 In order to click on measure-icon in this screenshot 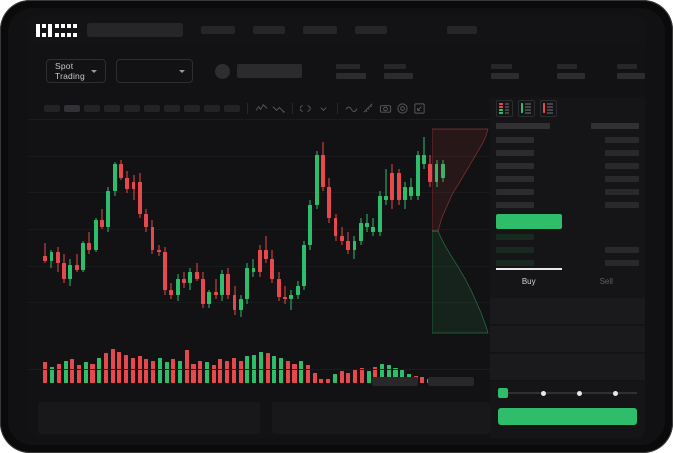, I will do `click(368, 108)`.